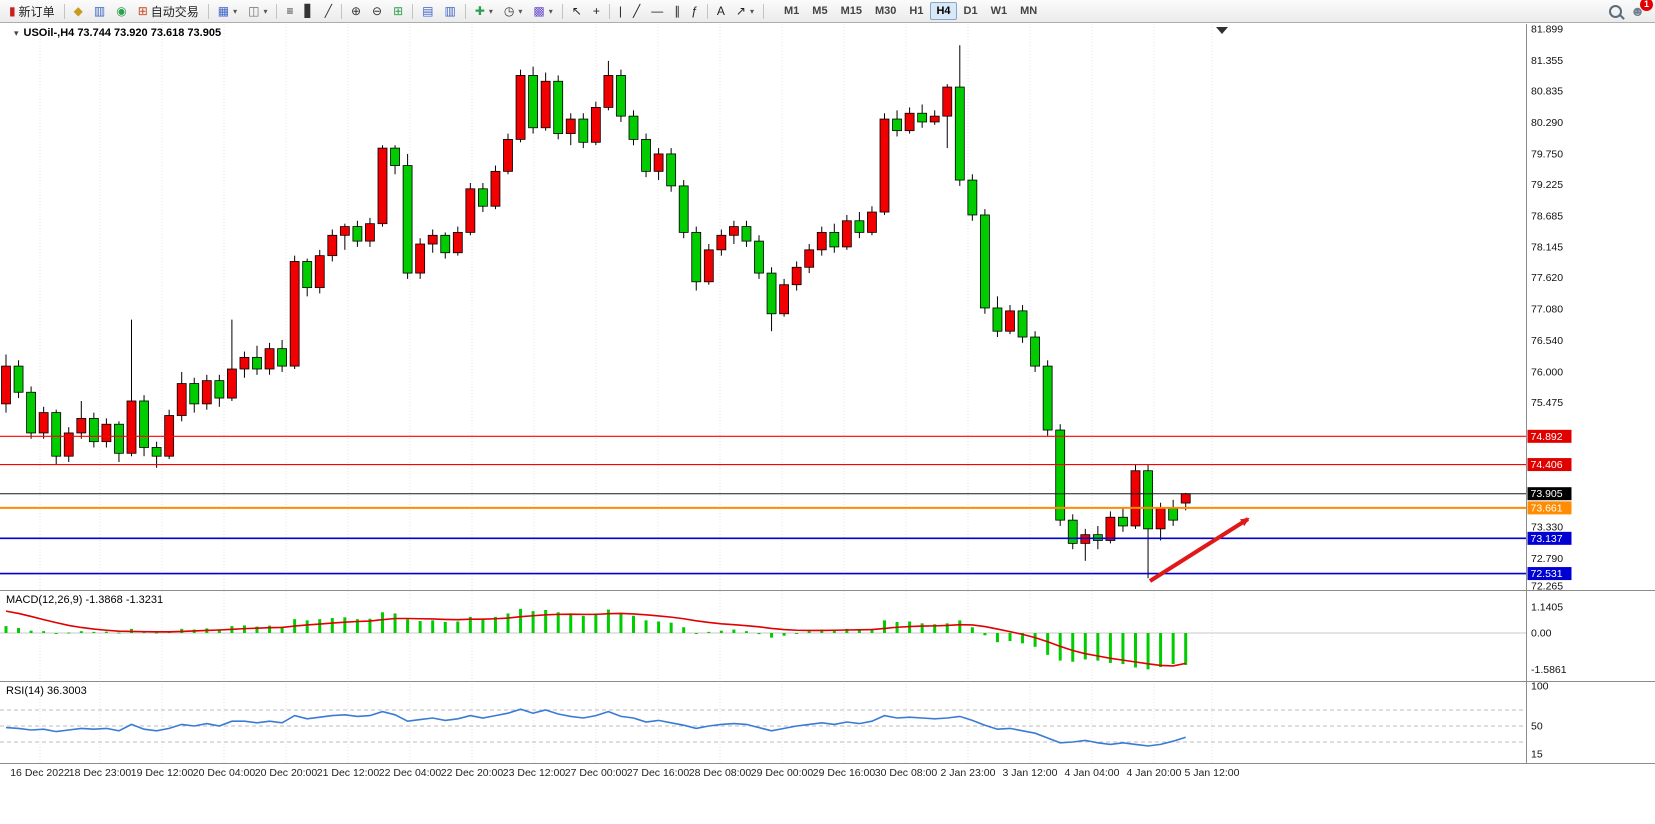  Describe the element at coordinates (916, 11) in the screenshot. I see `timeframe-h1-button: H1` at that location.